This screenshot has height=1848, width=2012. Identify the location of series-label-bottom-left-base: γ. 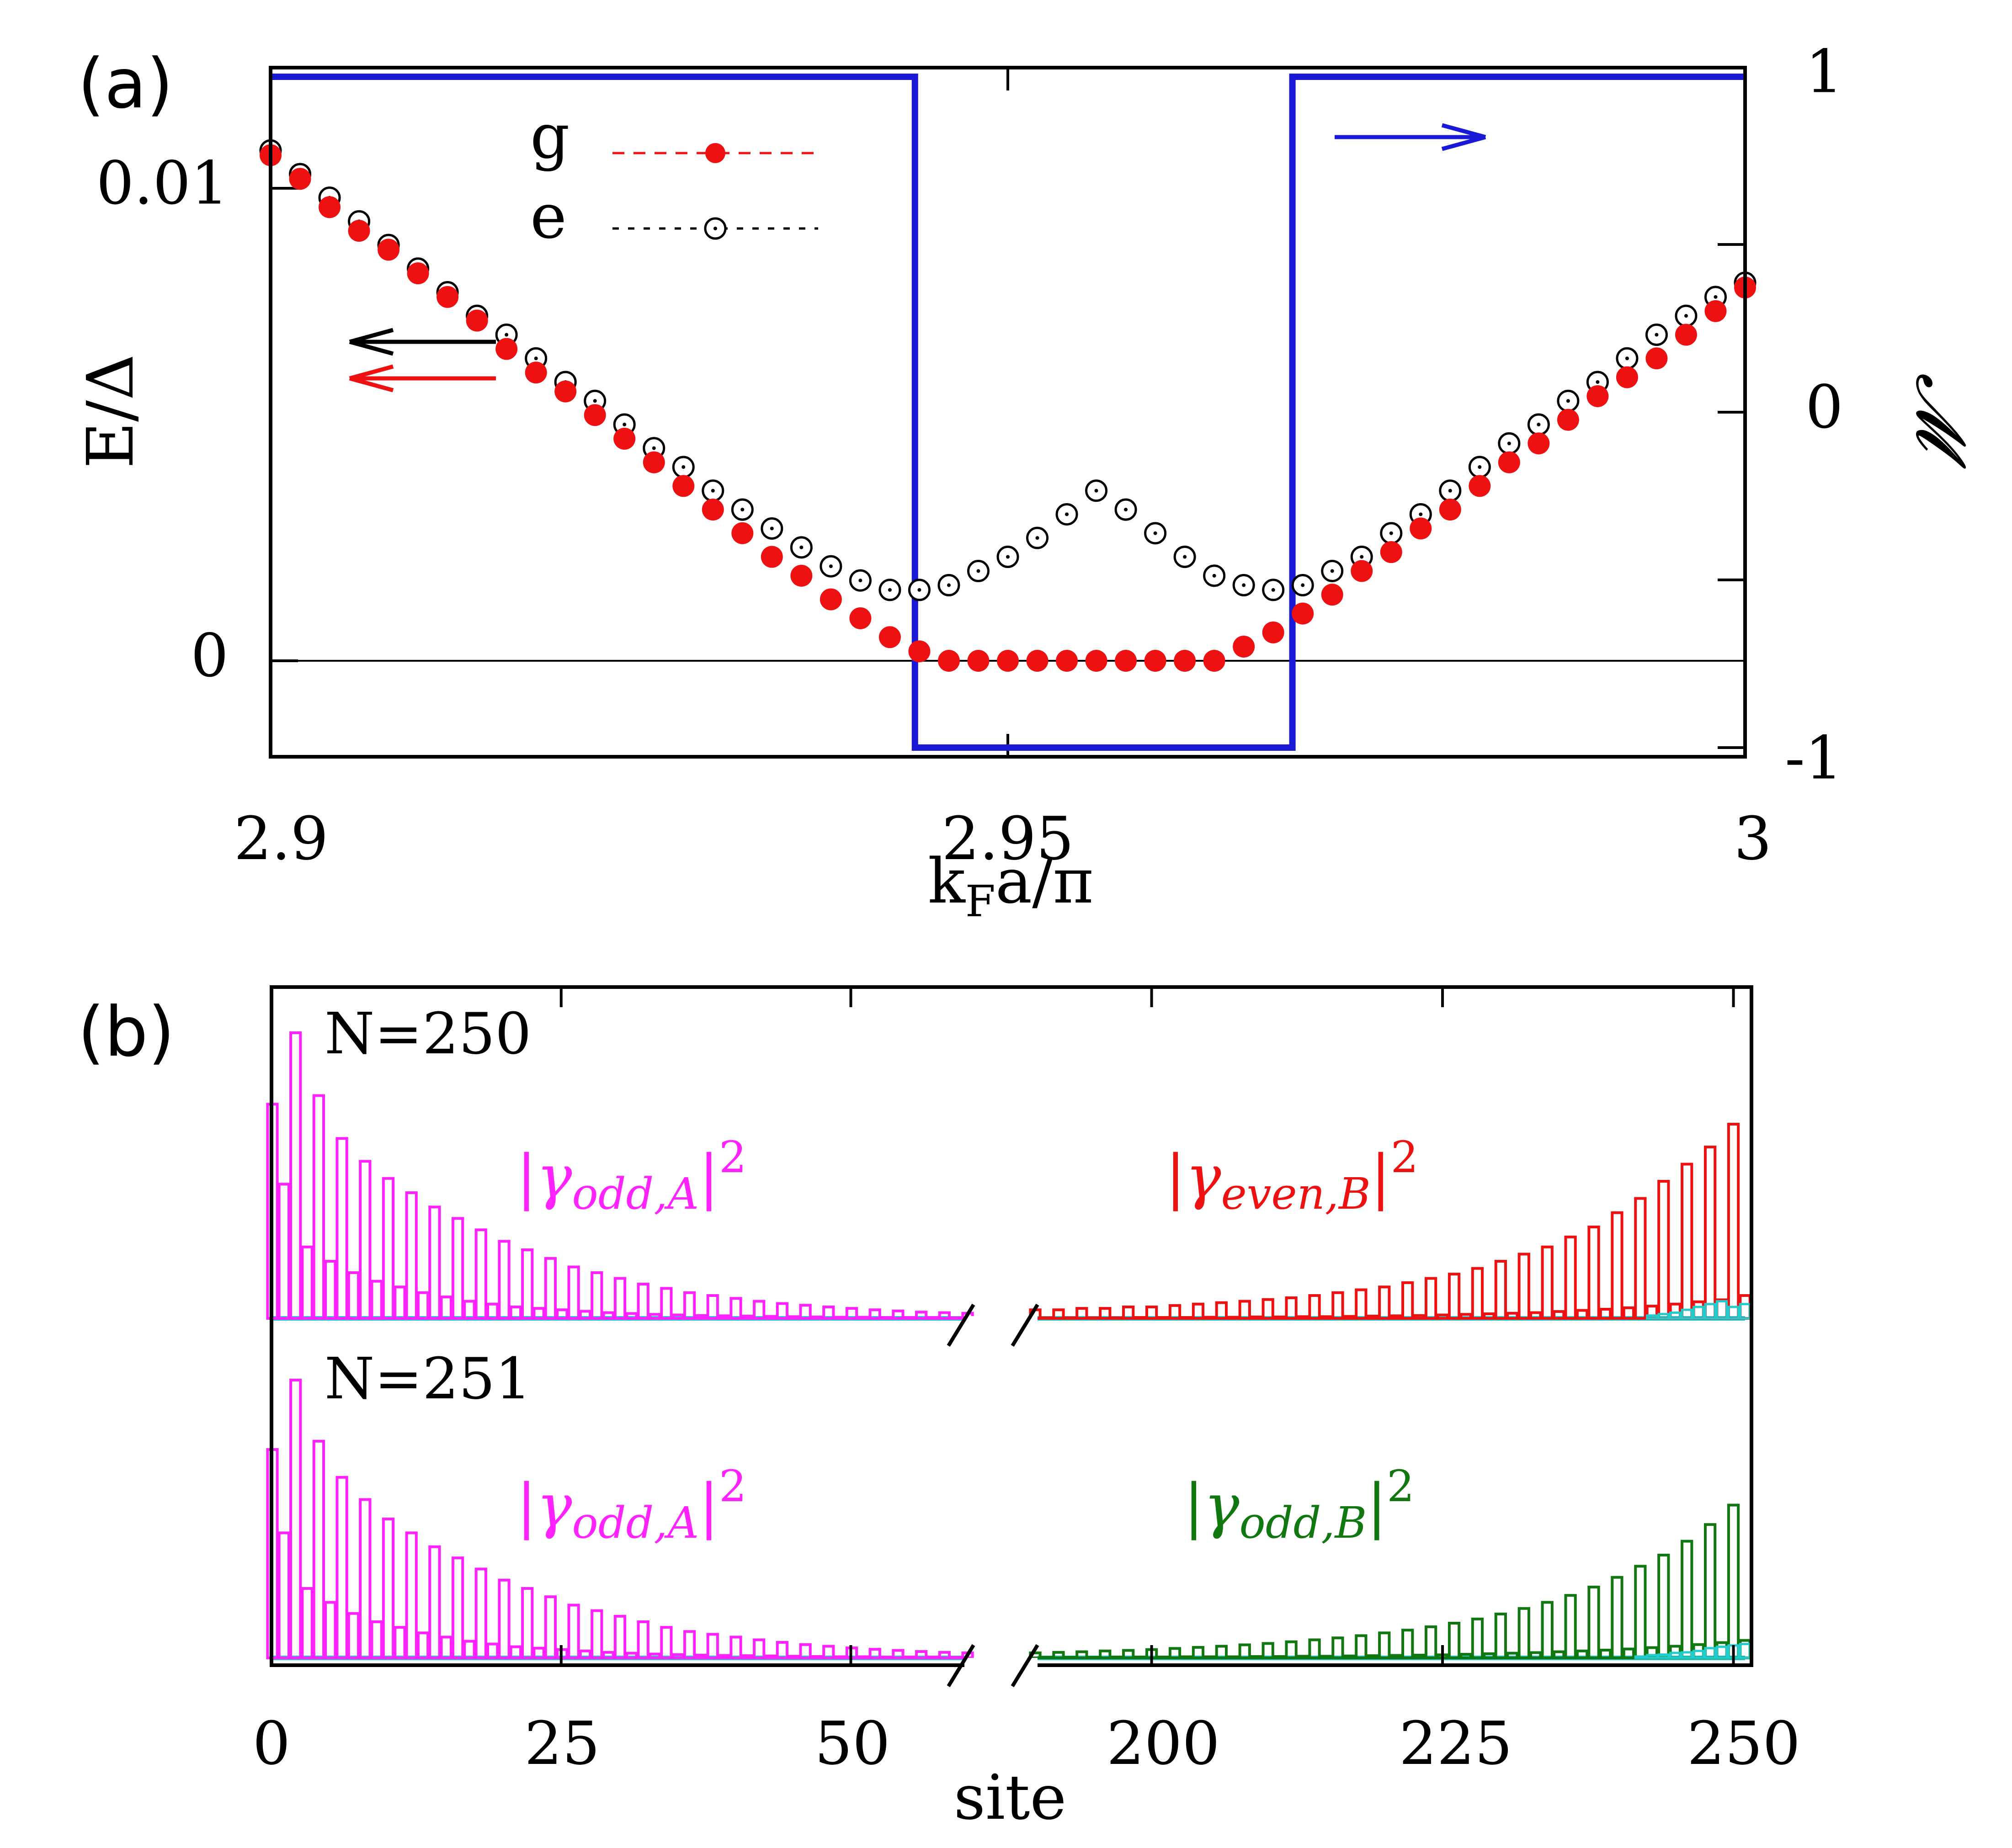
(554, 1505).